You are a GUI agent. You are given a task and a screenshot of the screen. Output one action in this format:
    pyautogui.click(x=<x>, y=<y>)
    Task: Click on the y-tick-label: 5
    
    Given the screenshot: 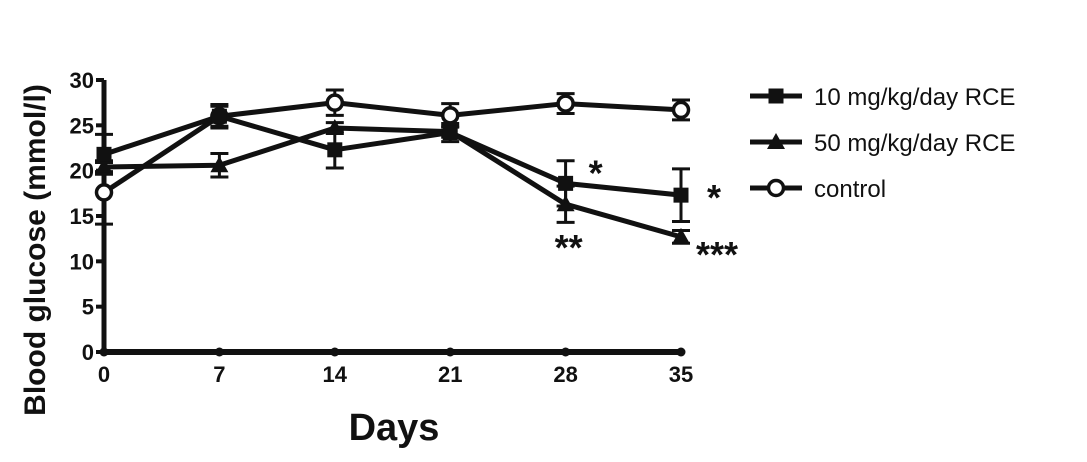 What is the action you would take?
    pyautogui.click(x=88, y=307)
    